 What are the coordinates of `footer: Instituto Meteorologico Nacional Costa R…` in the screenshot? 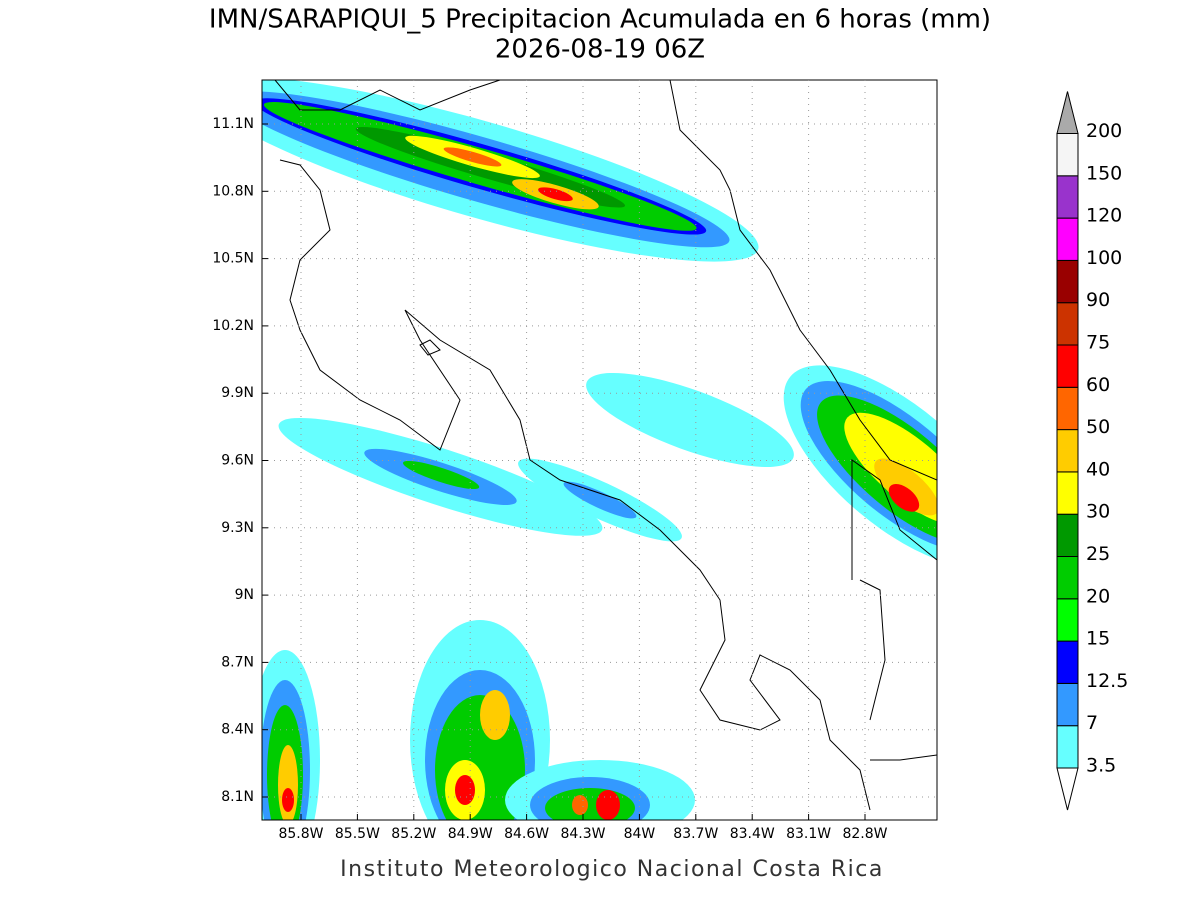 It's located at (612, 869).